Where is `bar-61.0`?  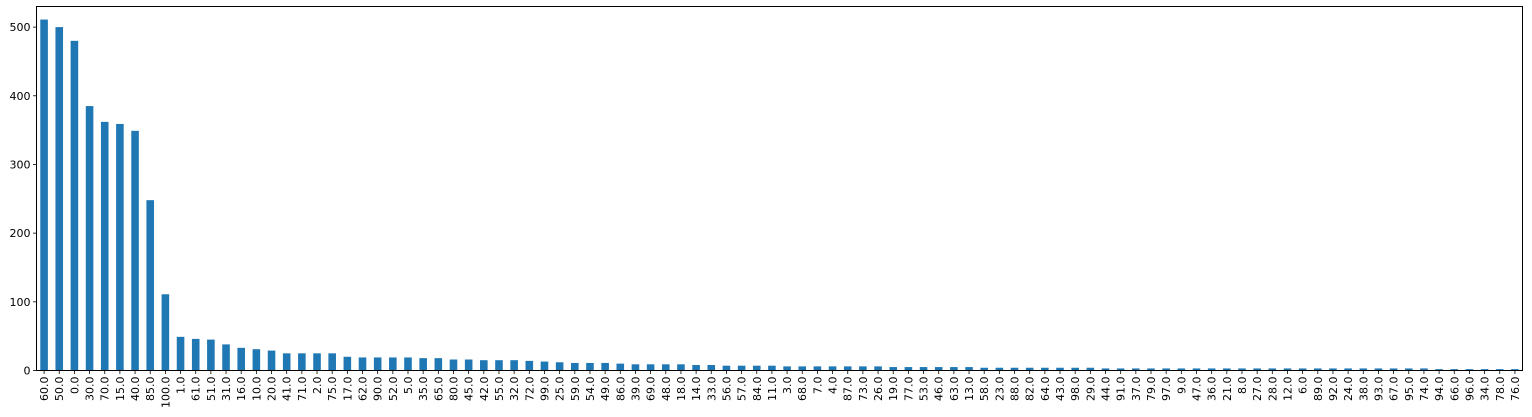 bar-61.0 is located at coordinates (195, 354).